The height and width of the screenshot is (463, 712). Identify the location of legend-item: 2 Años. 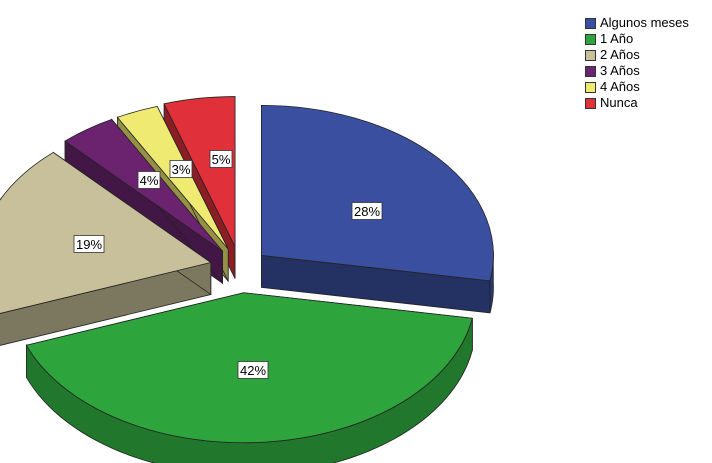
(637, 55).